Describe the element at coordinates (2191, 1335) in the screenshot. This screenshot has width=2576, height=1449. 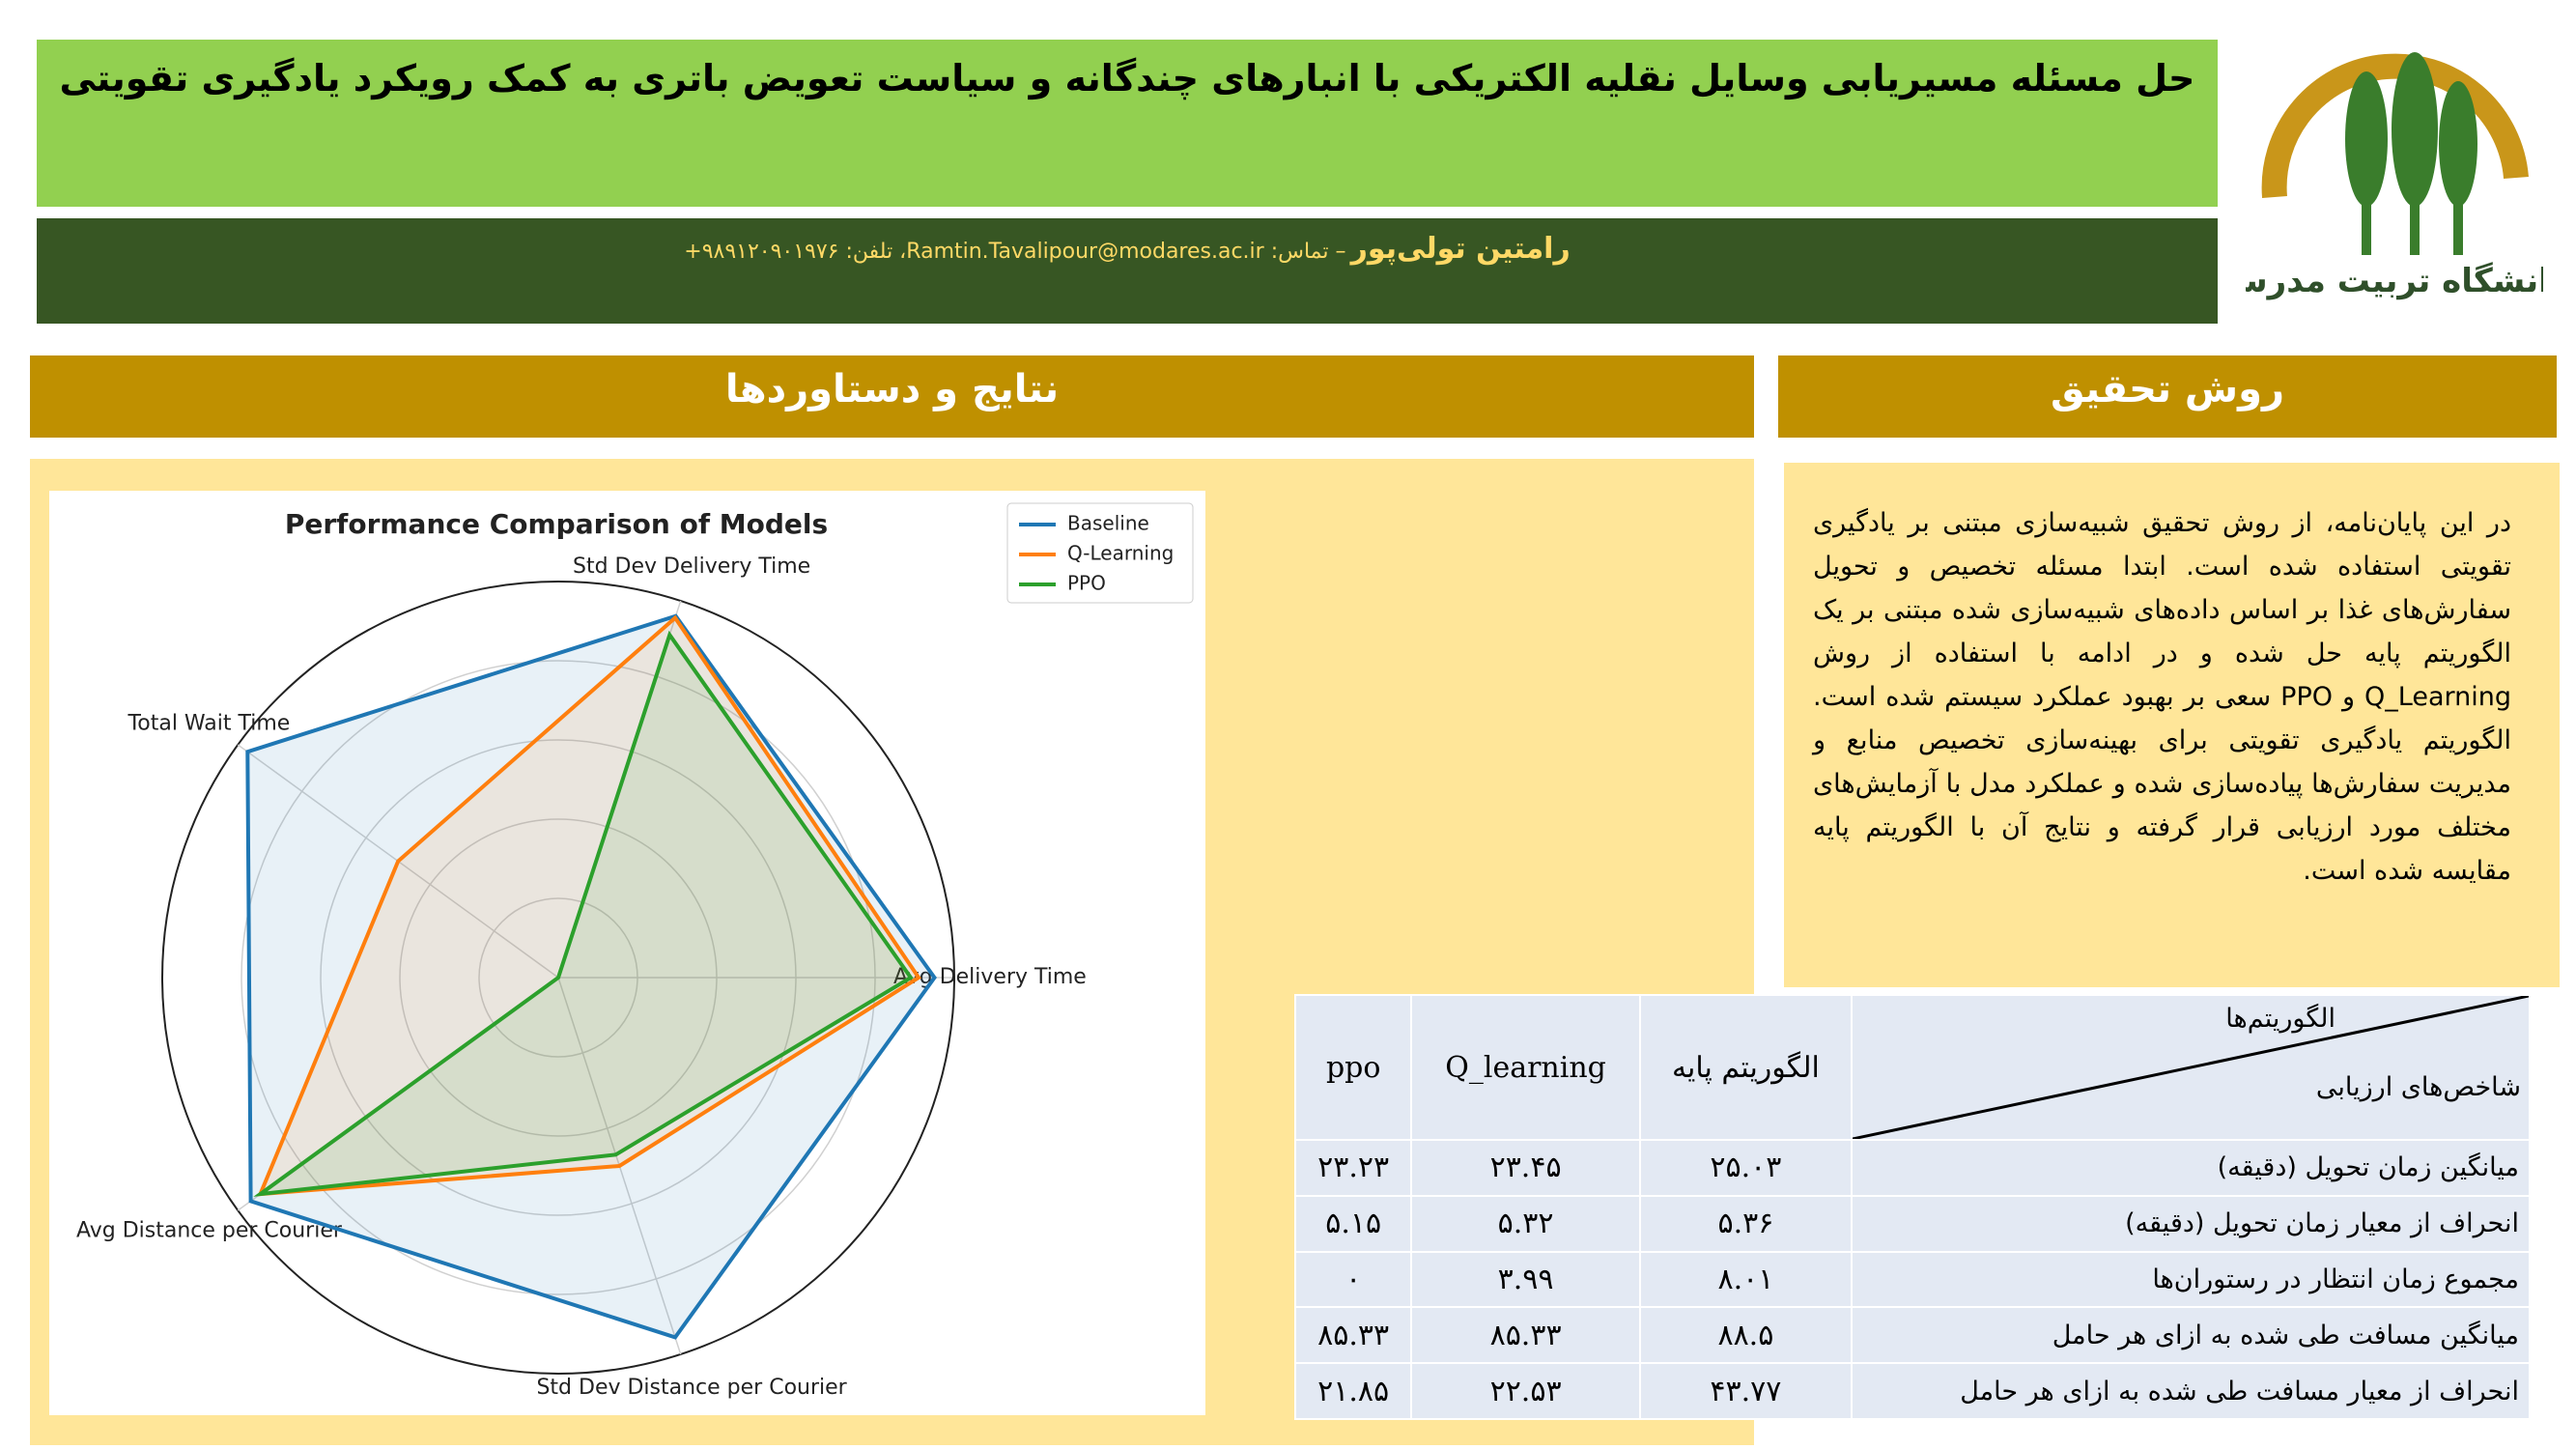
I see `criterion-cell: میانگین مسافت طی شده به ازای هر حامل` at that location.